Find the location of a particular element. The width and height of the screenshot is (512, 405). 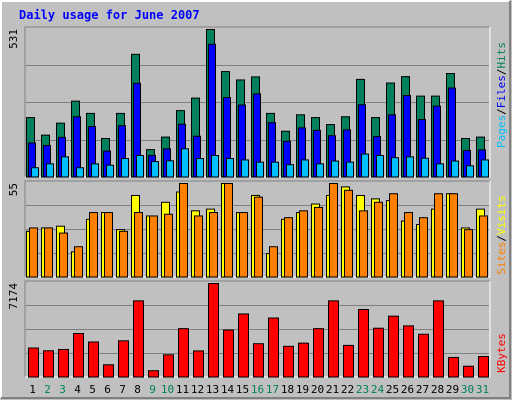

x-tick-label: 18 is located at coordinates (287, 389).